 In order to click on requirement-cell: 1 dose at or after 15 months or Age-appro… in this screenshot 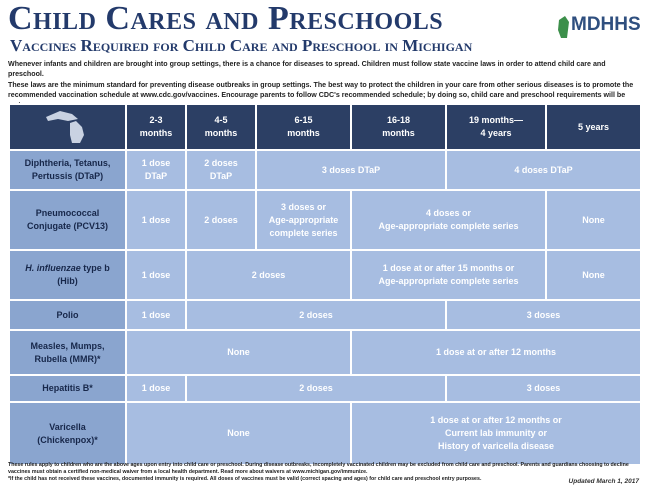, I will do `click(448, 275)`.